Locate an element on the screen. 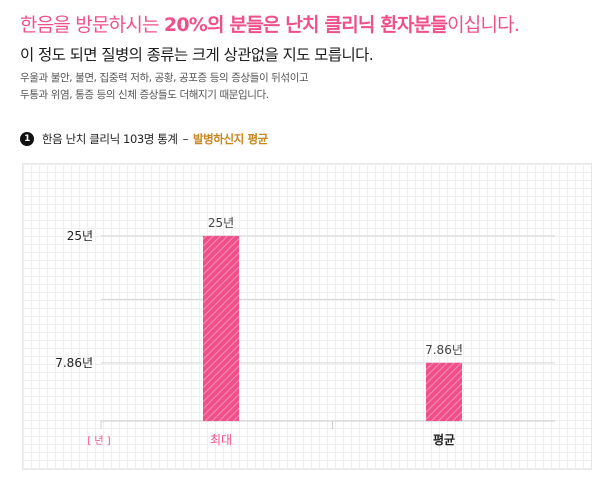 This screenshot has height=481, width=600. section-heading: 1 한음 난치 클리닉 103명 통계 – 발병하신지 평균 is located at coordinates (144, 139).